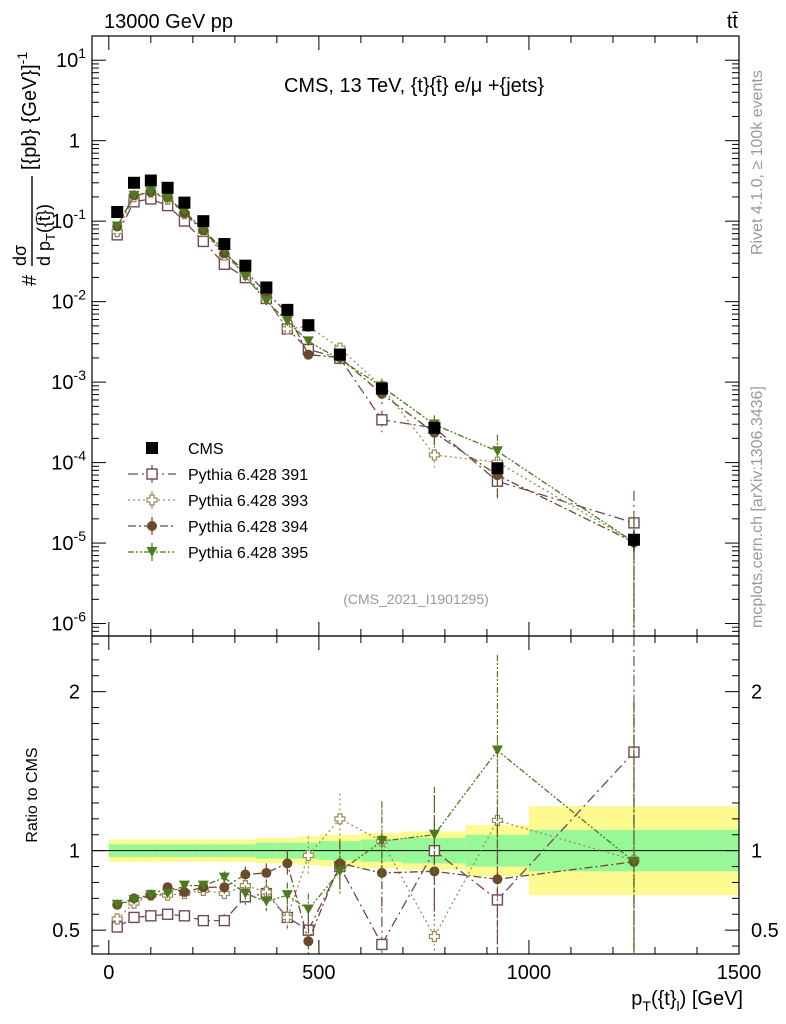 This screenshot has width=786, height=1024. I want to click on main-y-tick-label: 10⁻³, so click(68, 380).